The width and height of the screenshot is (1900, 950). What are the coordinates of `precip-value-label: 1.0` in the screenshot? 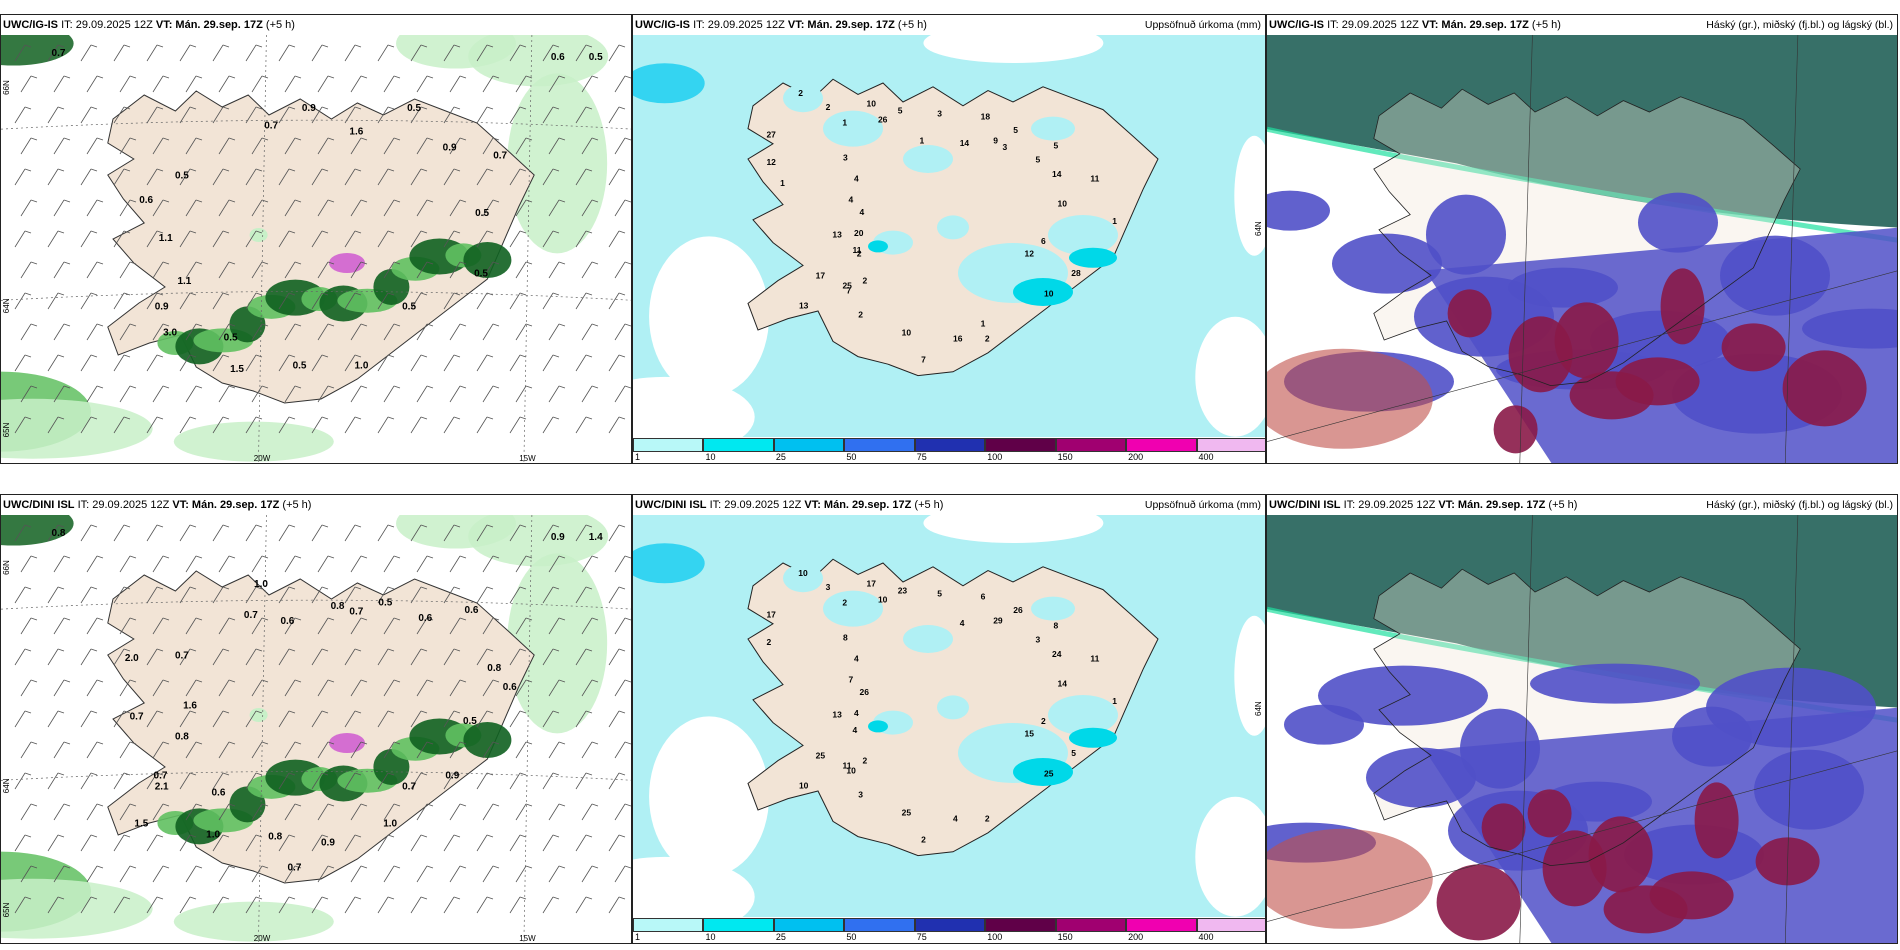 It's located at (390, 823).